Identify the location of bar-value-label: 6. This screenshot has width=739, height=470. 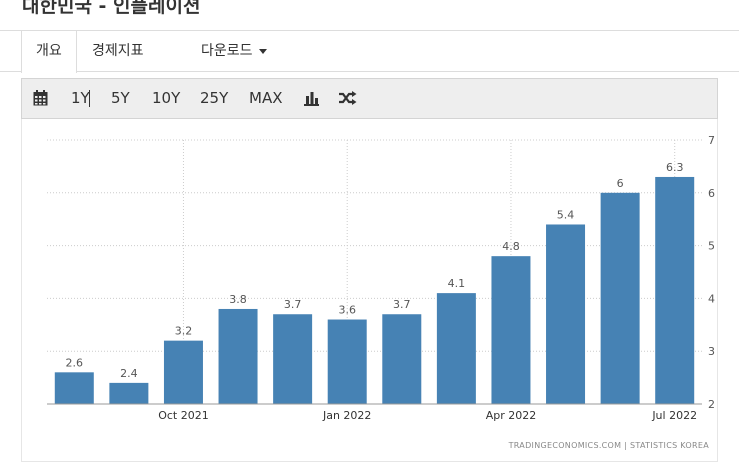
(620, 183).